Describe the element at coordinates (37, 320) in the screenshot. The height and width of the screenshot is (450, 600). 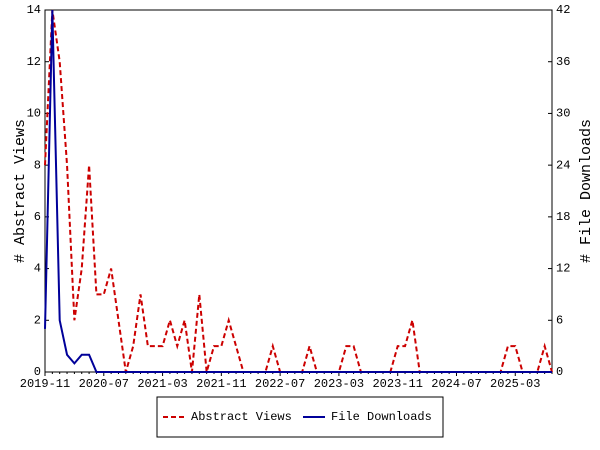
I see `y-tick-label: 2` at that location.